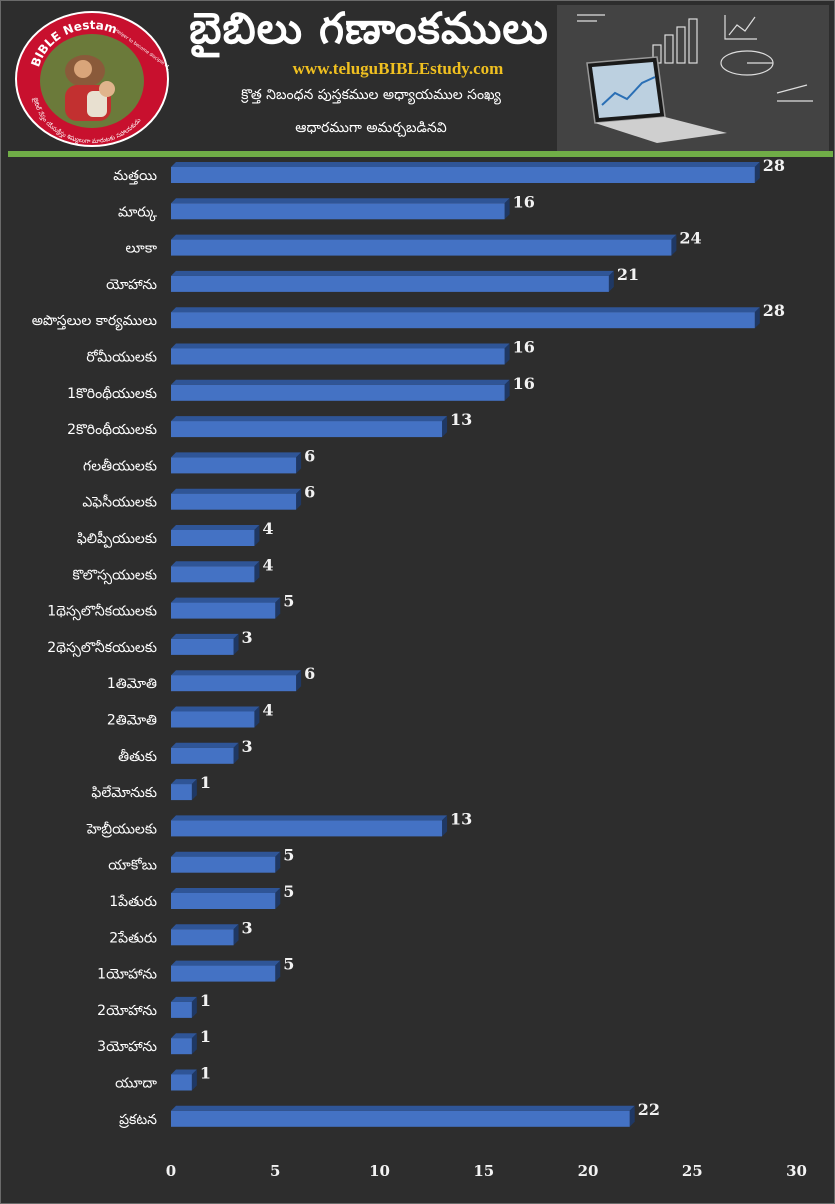  What do you see at coordinates (413, 243) in the screenshot?
I see `bar-group: లూకా 24` at bounding box center [413, 243].